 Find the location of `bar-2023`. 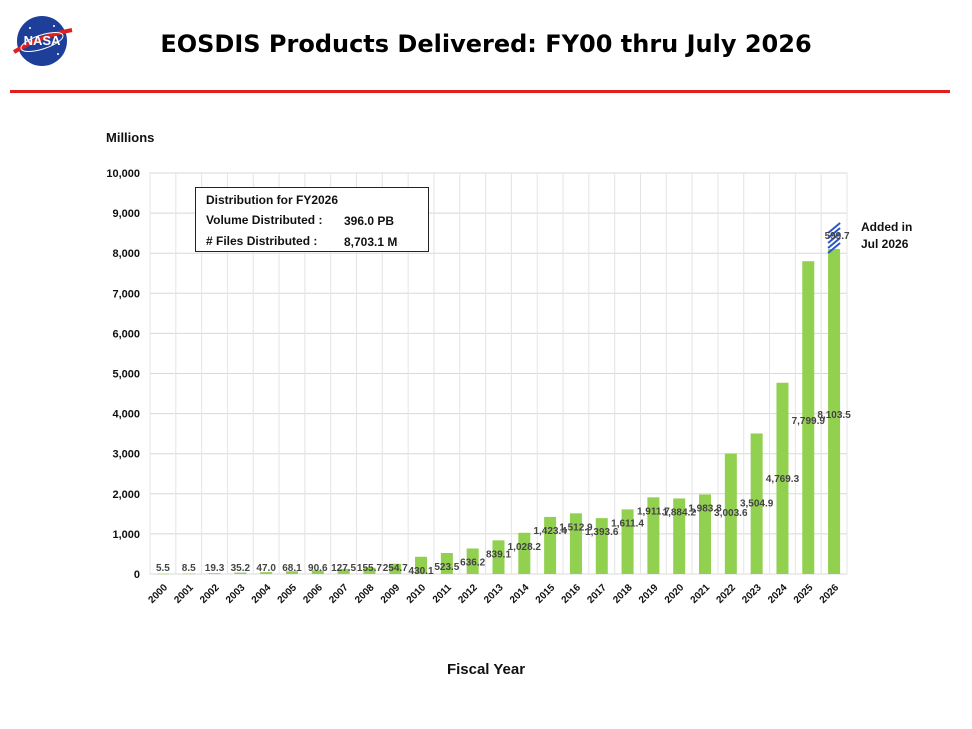

bar-2023 is located at coordinates (756, 503).